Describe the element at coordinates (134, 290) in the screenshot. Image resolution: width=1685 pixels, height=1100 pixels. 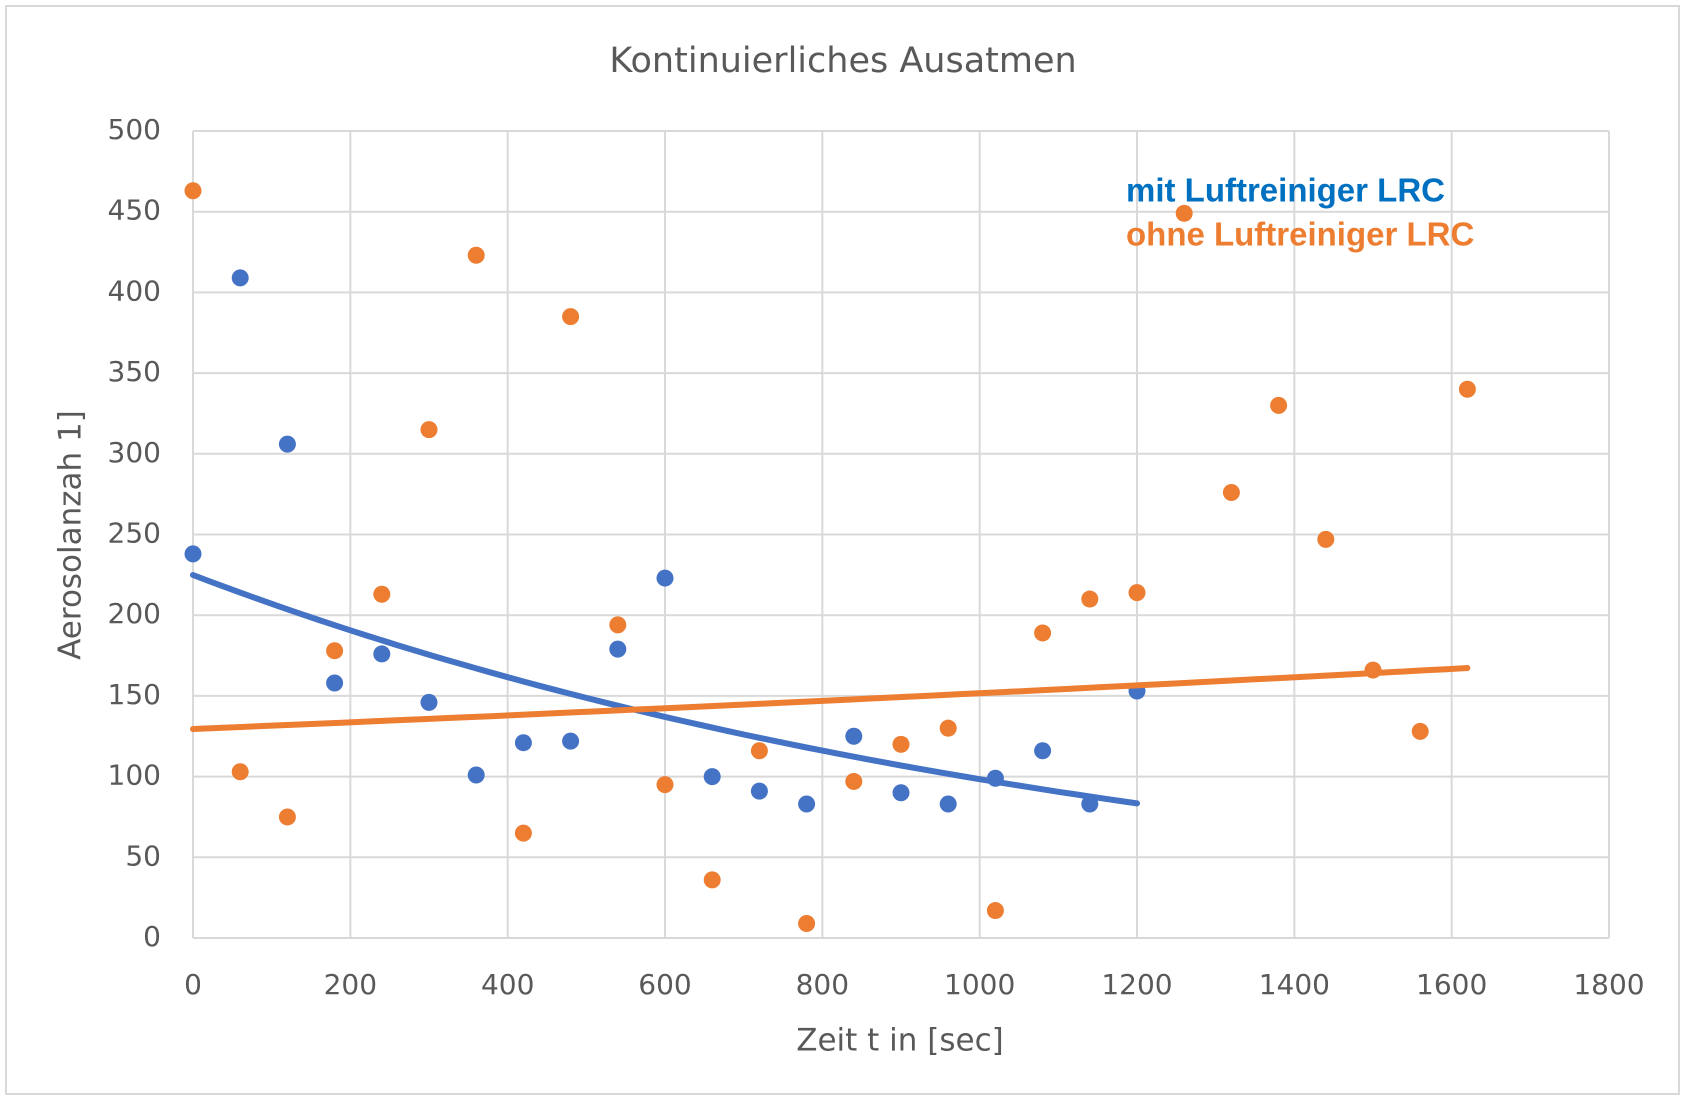
I see `y-tick-label: 400` at that location.